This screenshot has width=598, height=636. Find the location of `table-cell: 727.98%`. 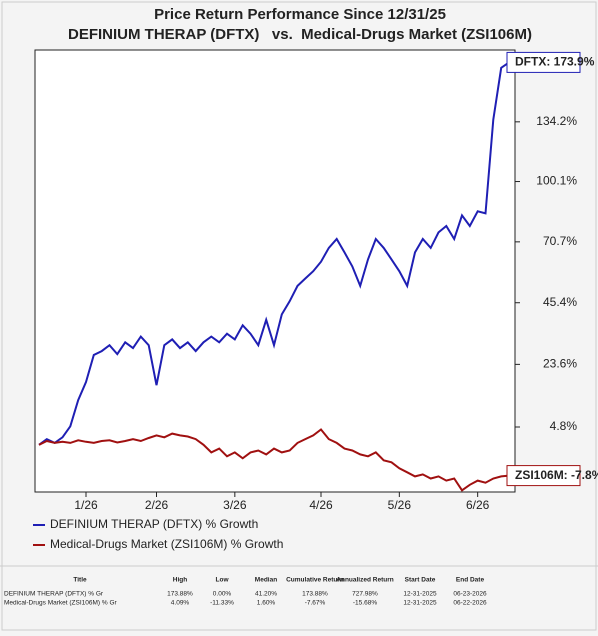

table-cell: 727.98% is located at coordinates (365, 594).